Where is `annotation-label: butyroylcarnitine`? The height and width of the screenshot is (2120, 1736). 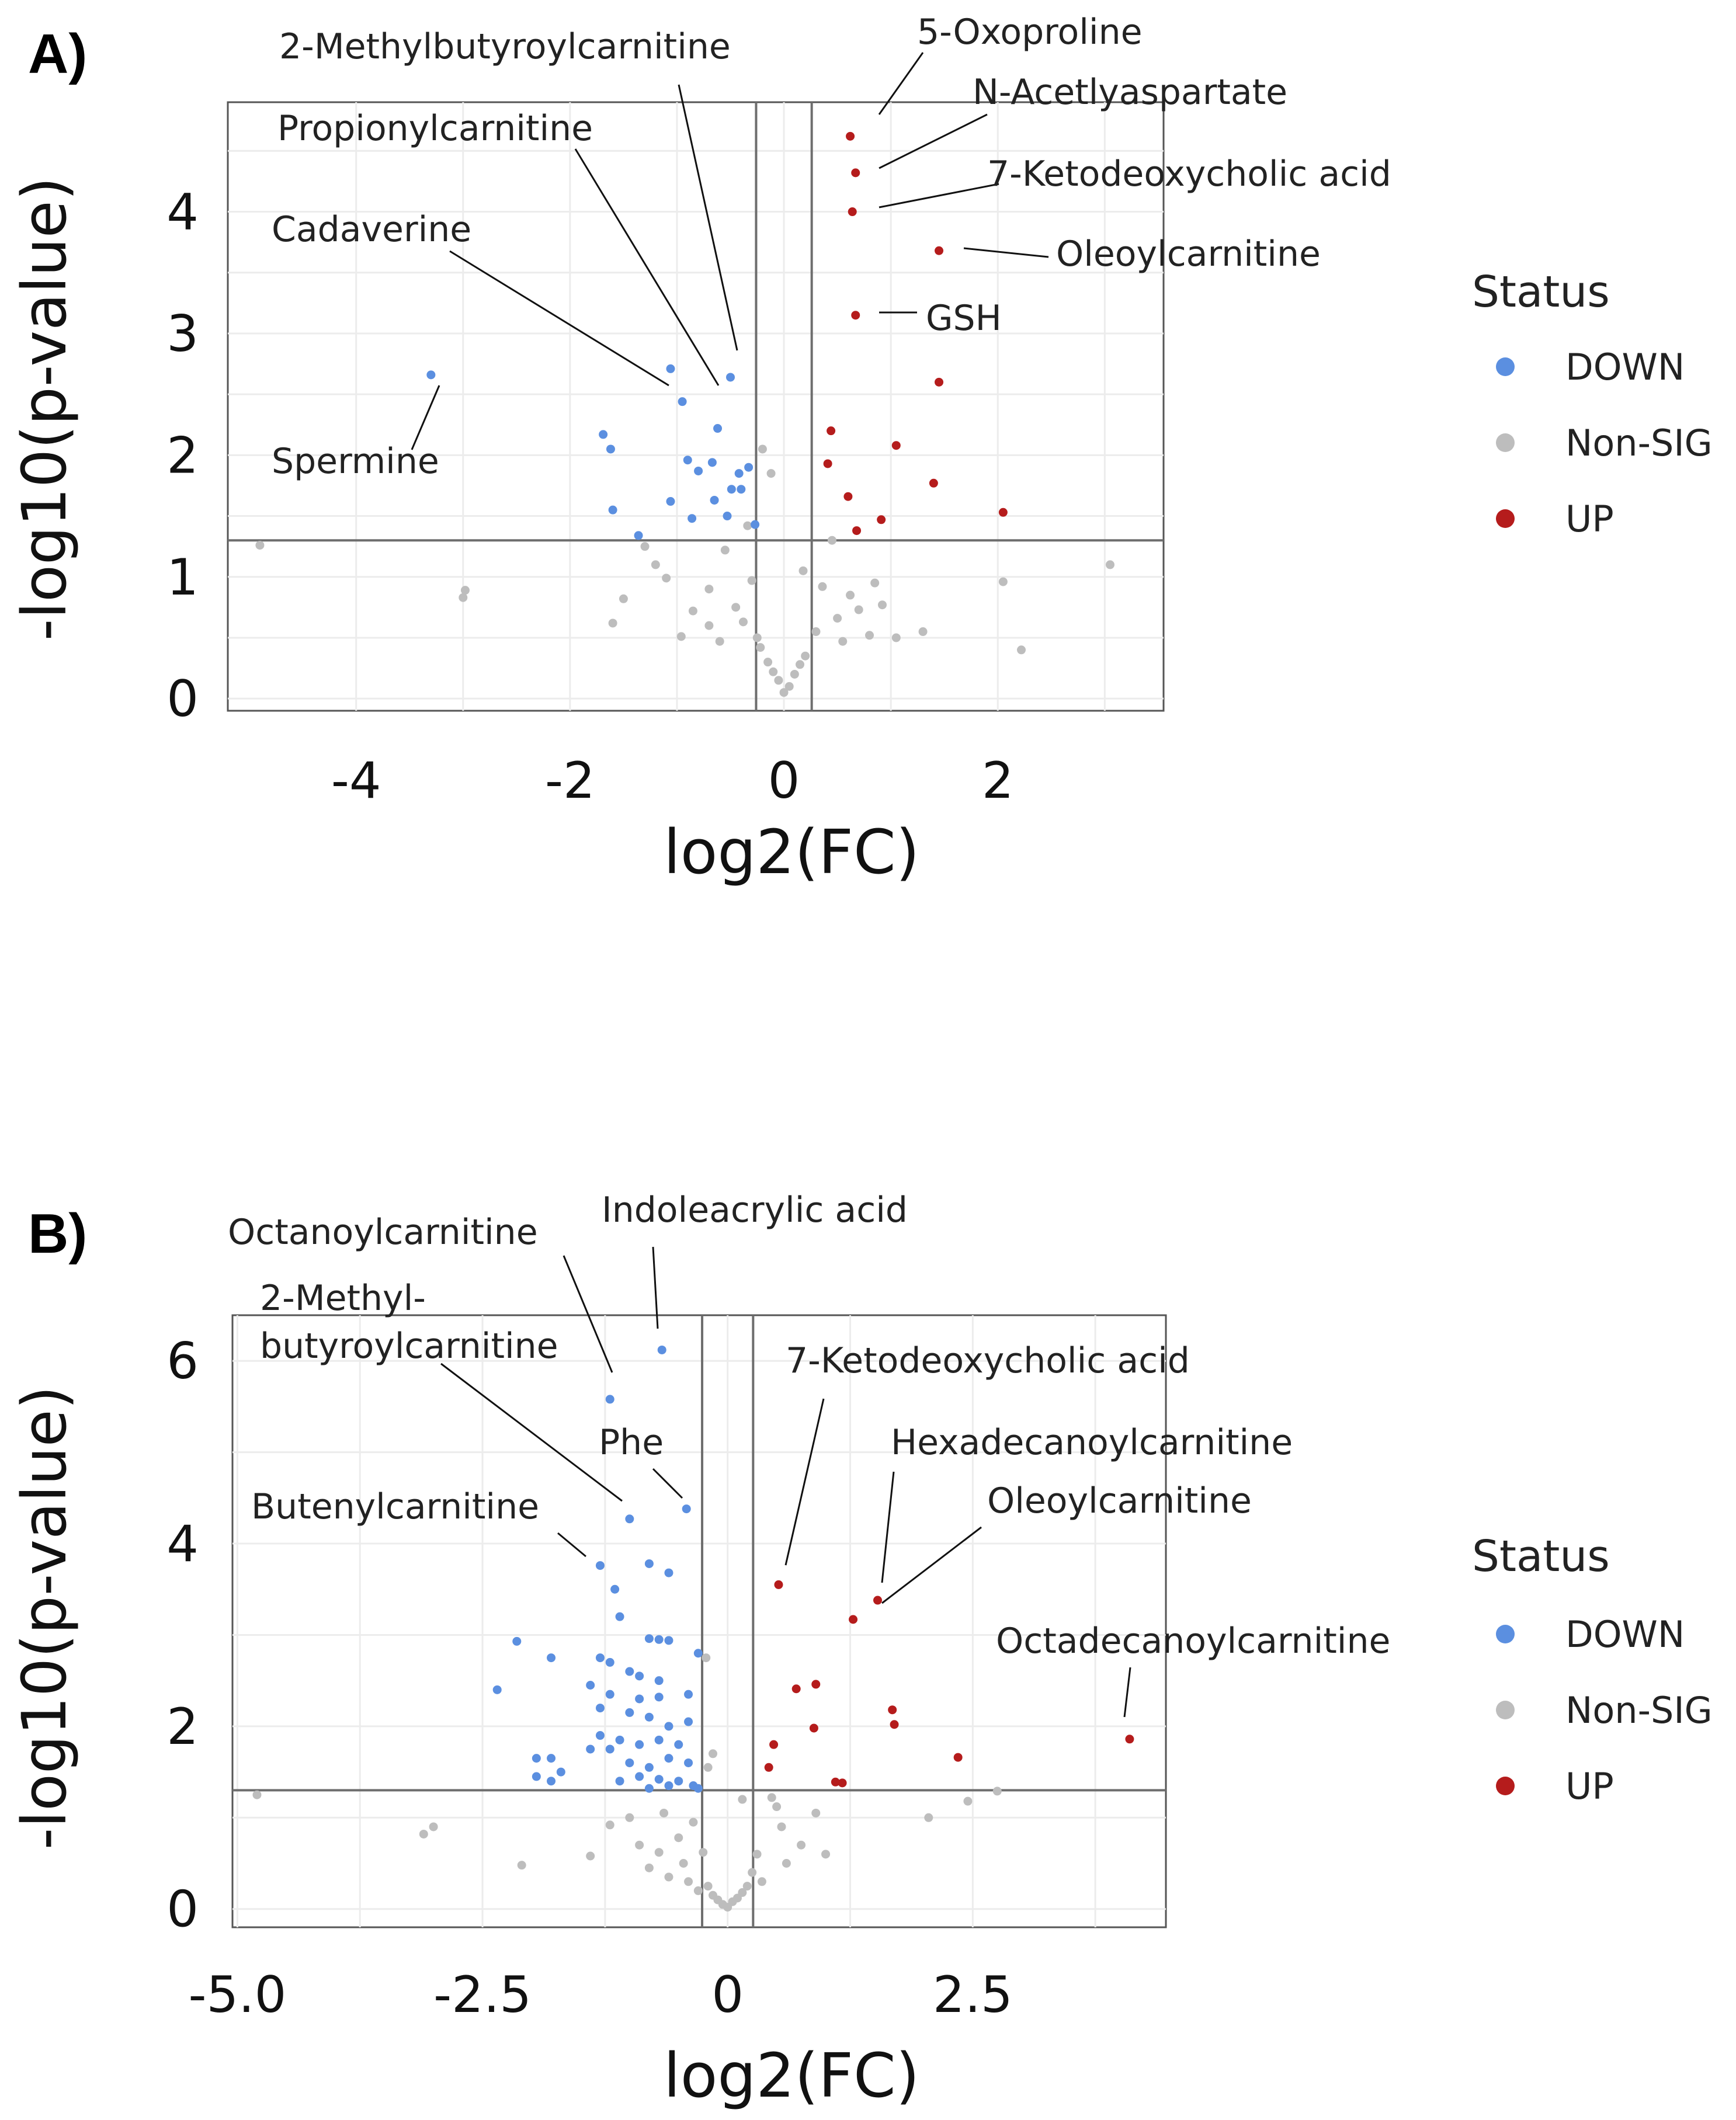
annotation-label: butyroylcarnitine is located at coordinates (409, 1346).